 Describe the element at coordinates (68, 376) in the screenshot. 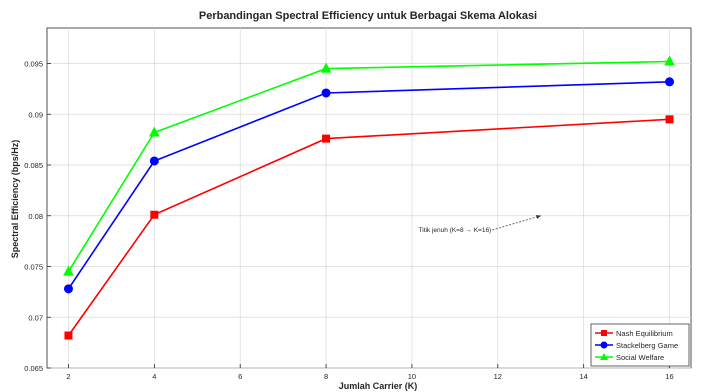

I see `x-tick-label: 2` at that location.